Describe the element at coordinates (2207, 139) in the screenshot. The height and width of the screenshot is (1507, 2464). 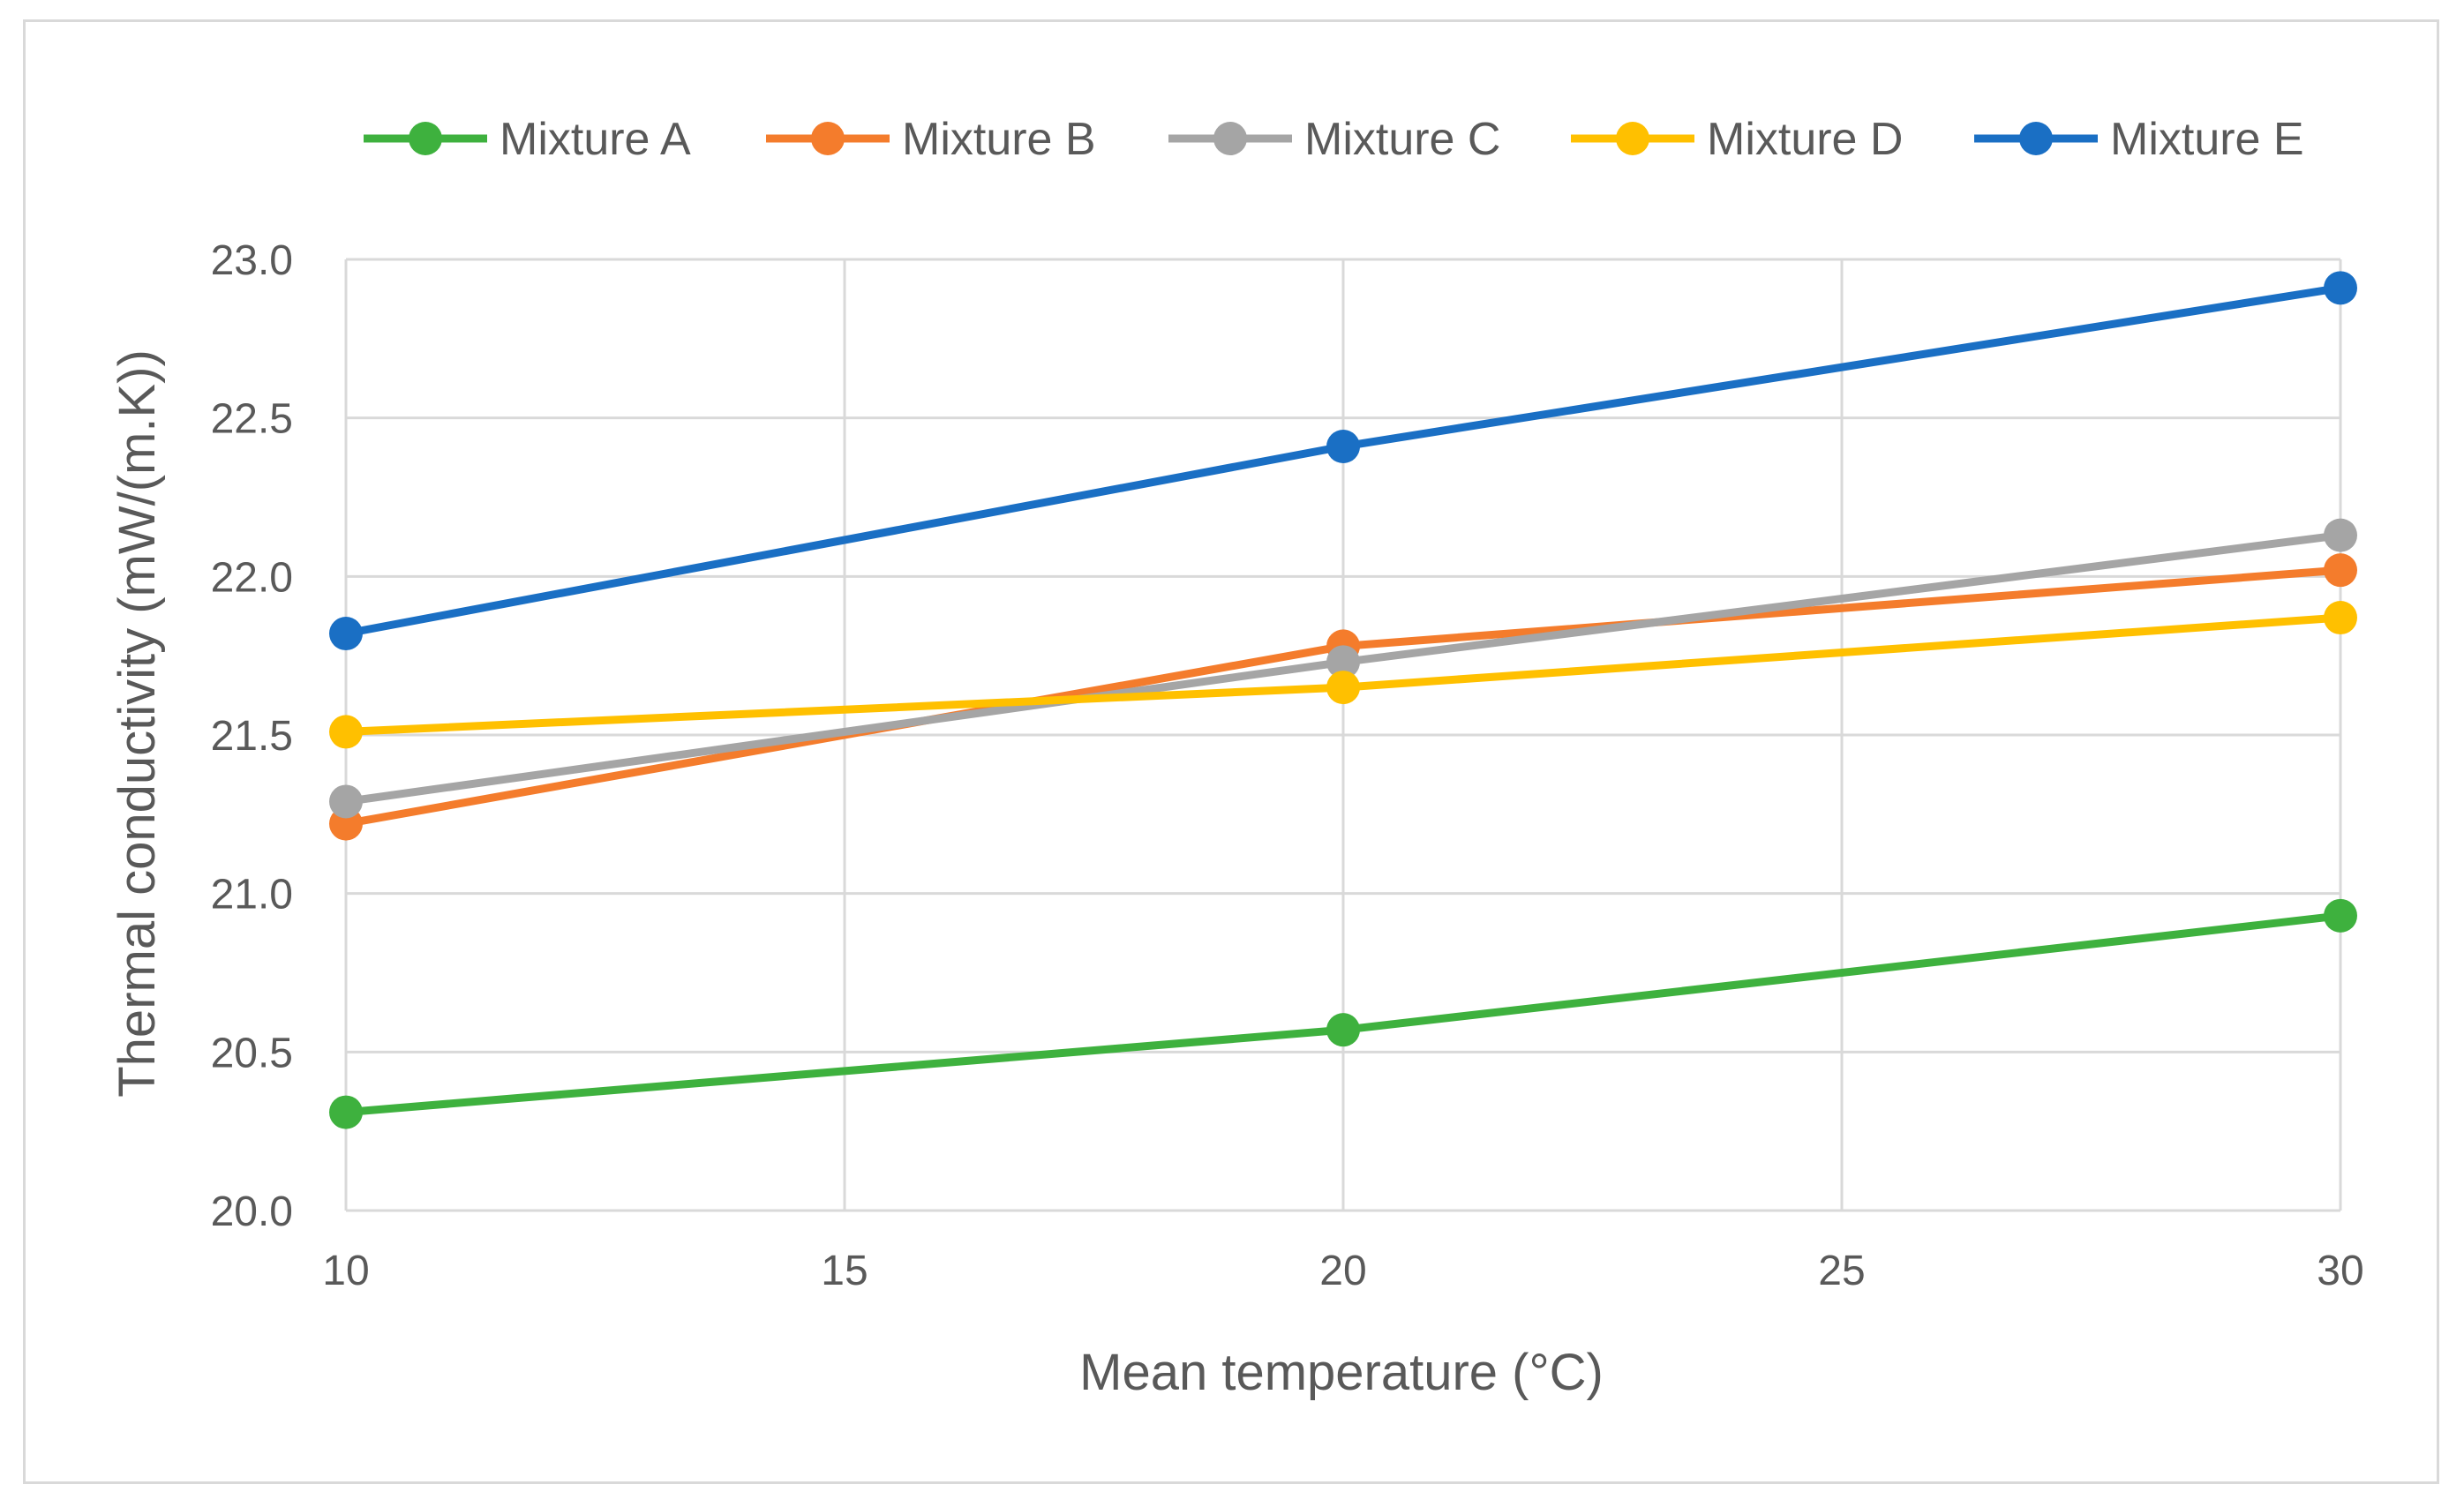
I see `legend-label: Mixture E` at that location.